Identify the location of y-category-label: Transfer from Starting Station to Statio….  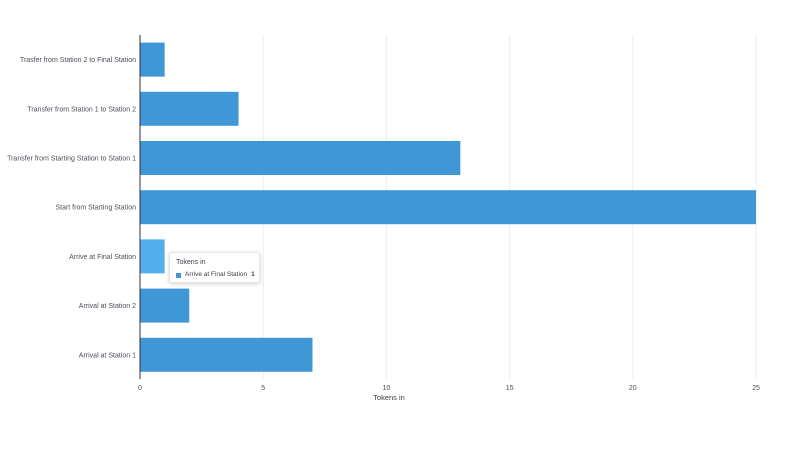
(71, 159).